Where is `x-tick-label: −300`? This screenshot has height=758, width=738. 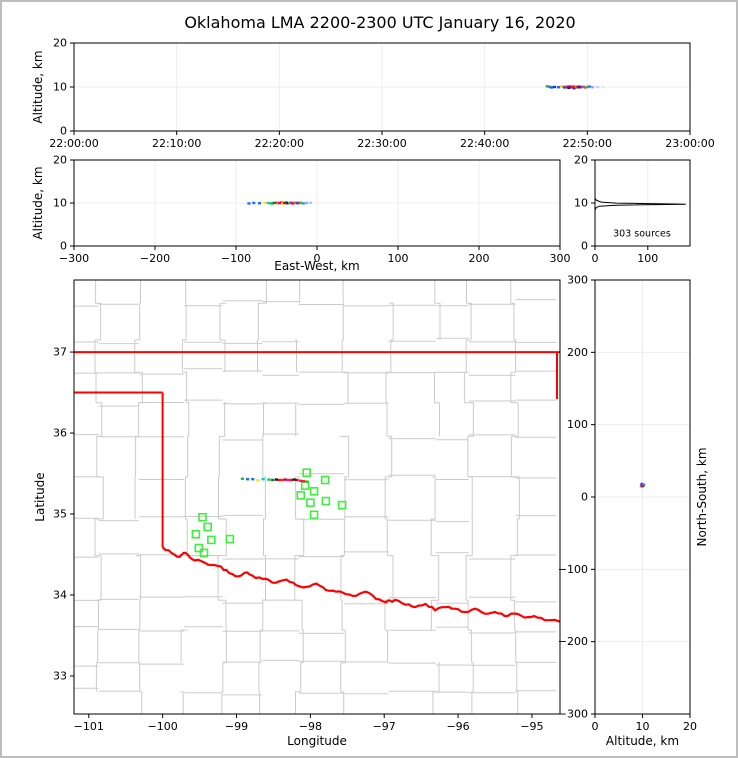
x-tick-label: −300 is located at coordinates (74, 258).